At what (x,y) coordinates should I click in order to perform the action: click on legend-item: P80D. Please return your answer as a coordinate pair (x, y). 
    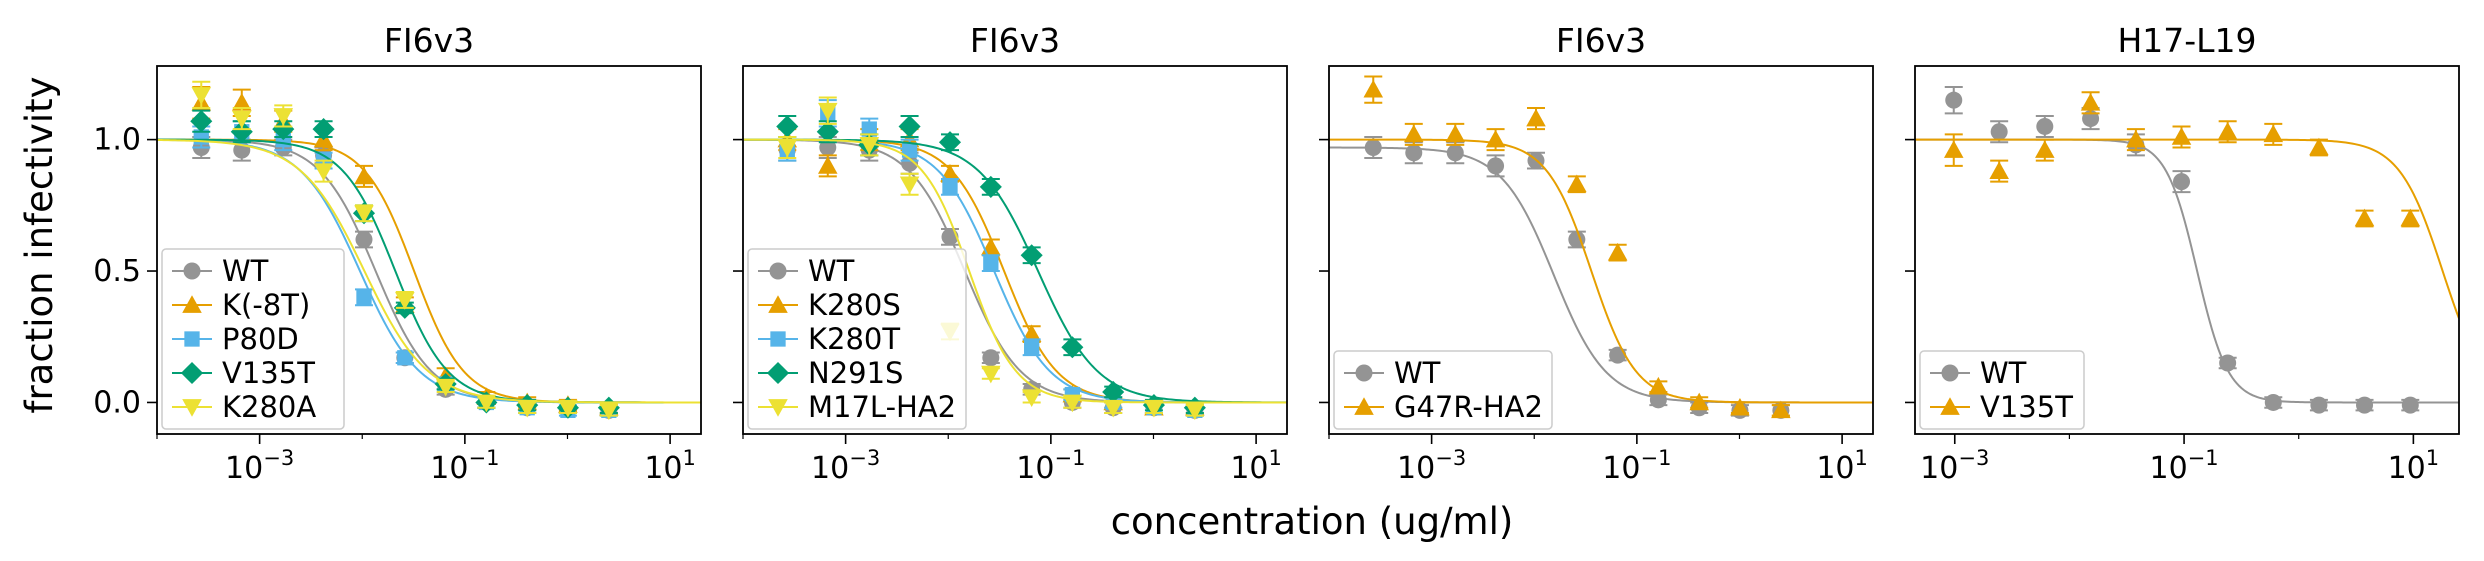
    Looking at the image, I should click on (235, 339).